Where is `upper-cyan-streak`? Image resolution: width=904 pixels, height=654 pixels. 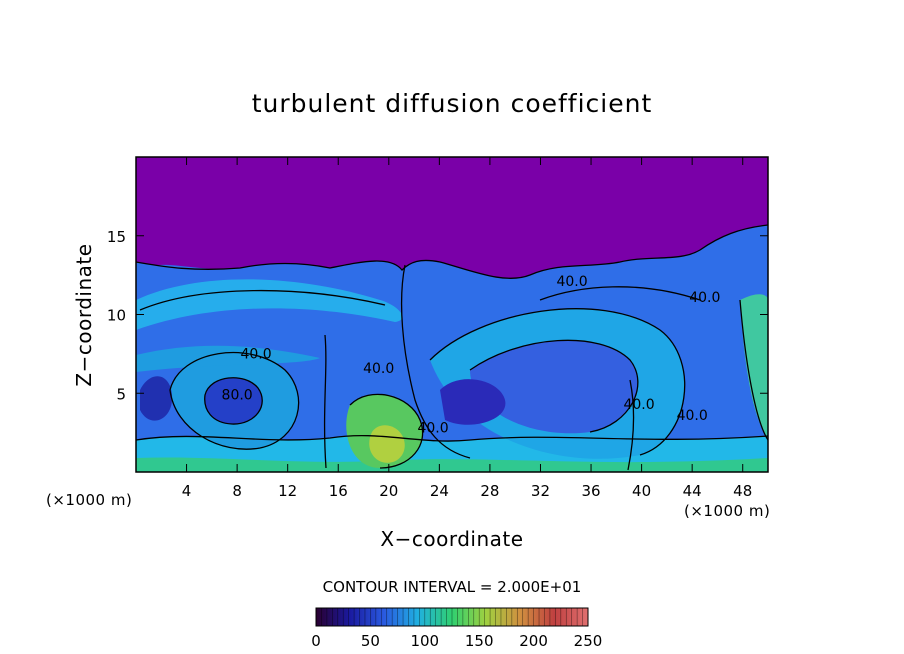
upper-cyan-streak is located at coordinates (269, 304).